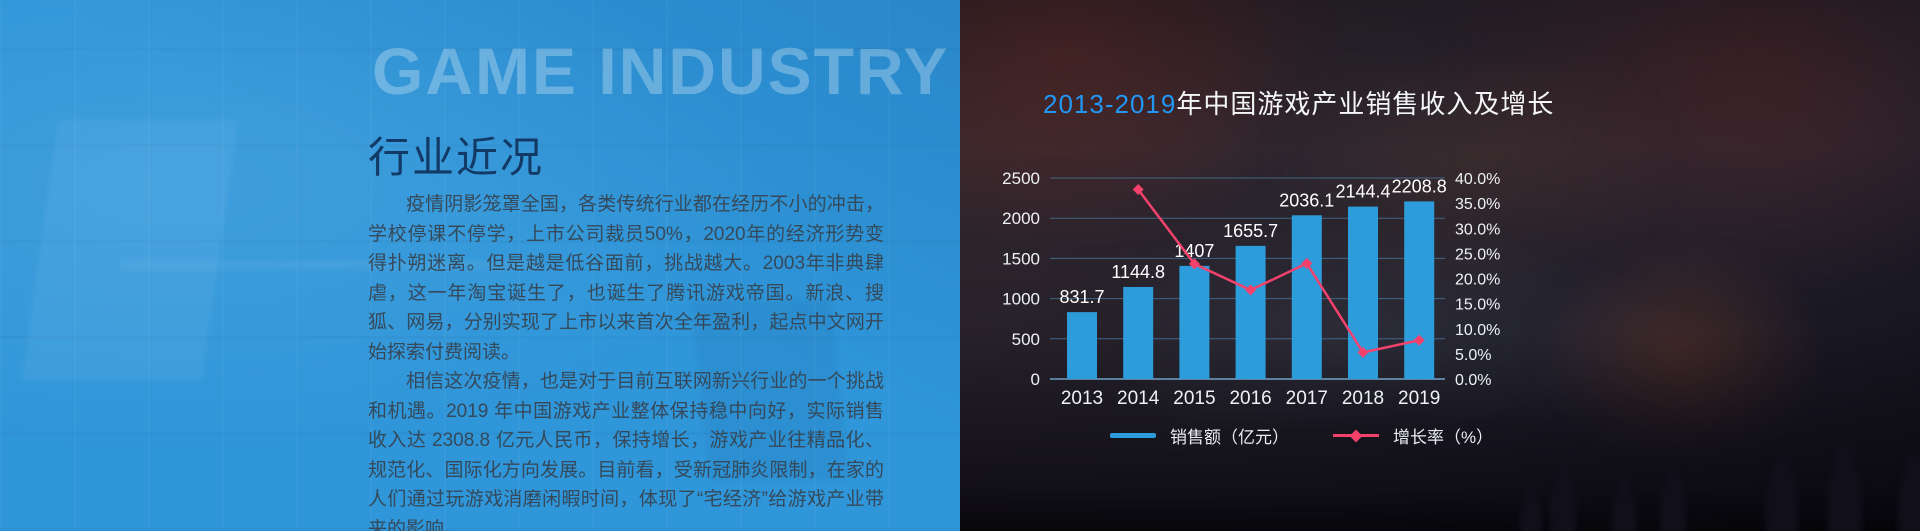  Describe the element at coordinates (1021, 299) in the screenshot. I see `left-tick-label: 1000` at that location.